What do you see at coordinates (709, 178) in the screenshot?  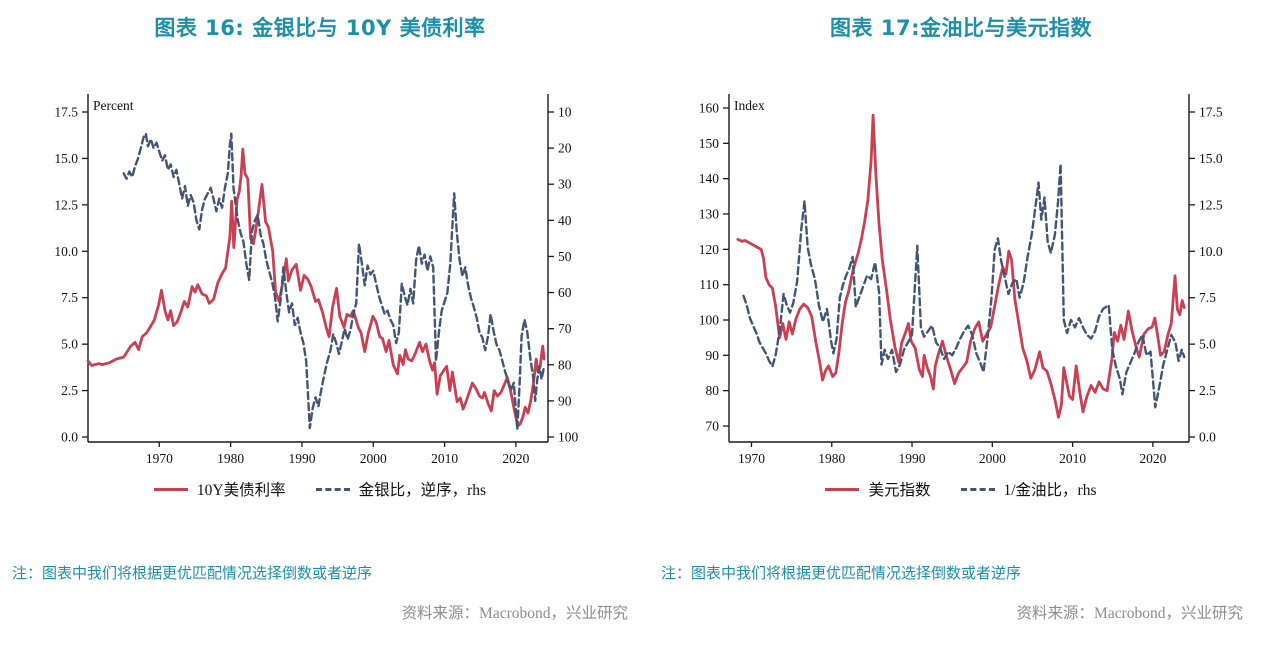 I see `svg-text: 140` at bounding box center [709, 178].